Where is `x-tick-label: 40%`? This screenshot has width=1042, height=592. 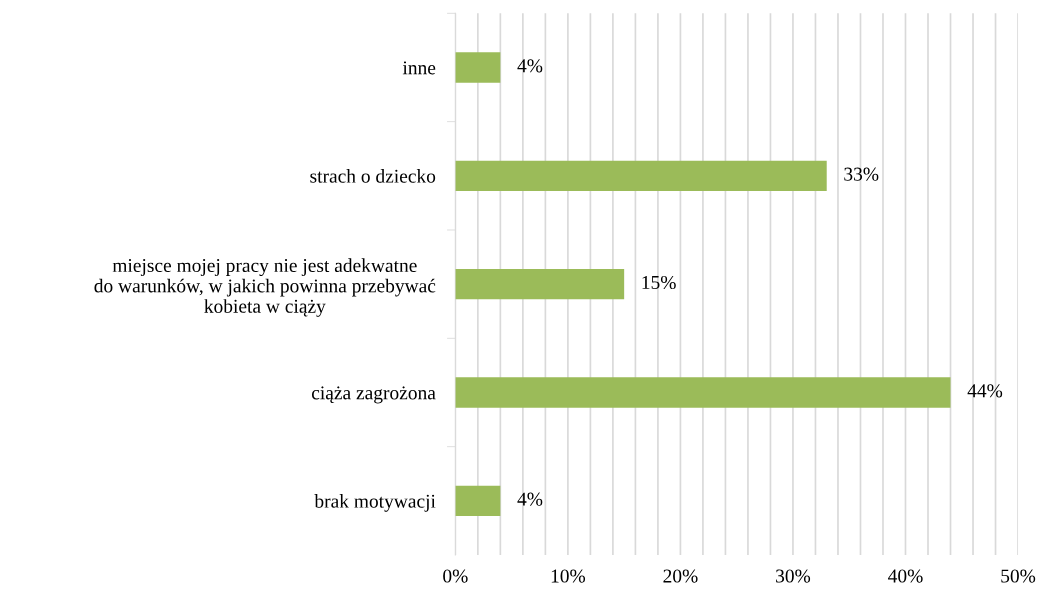
x-tick-label: 40% is located at coordinates (905, 576).